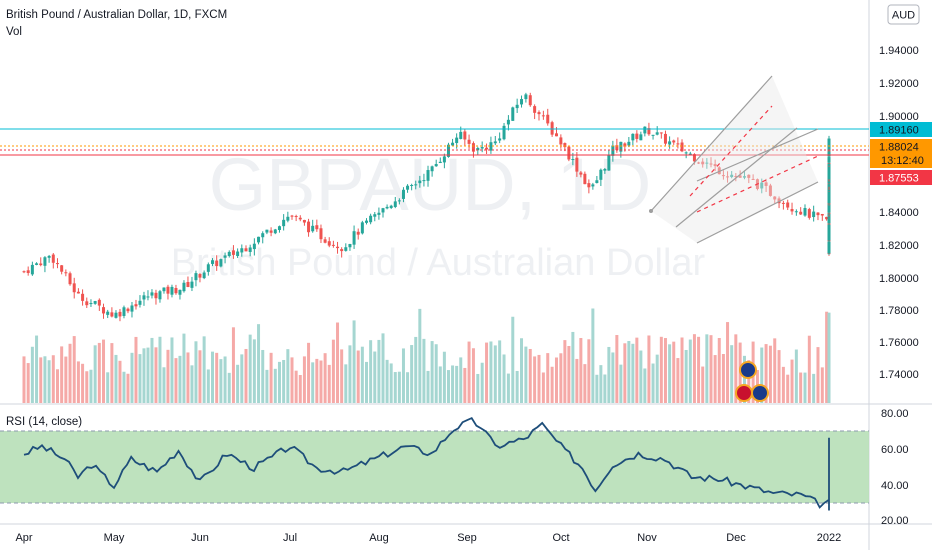  What do you see at coordinates (651, 211) in the screenshot?
I see `channel-anchor` at bounding box center [651, 211].